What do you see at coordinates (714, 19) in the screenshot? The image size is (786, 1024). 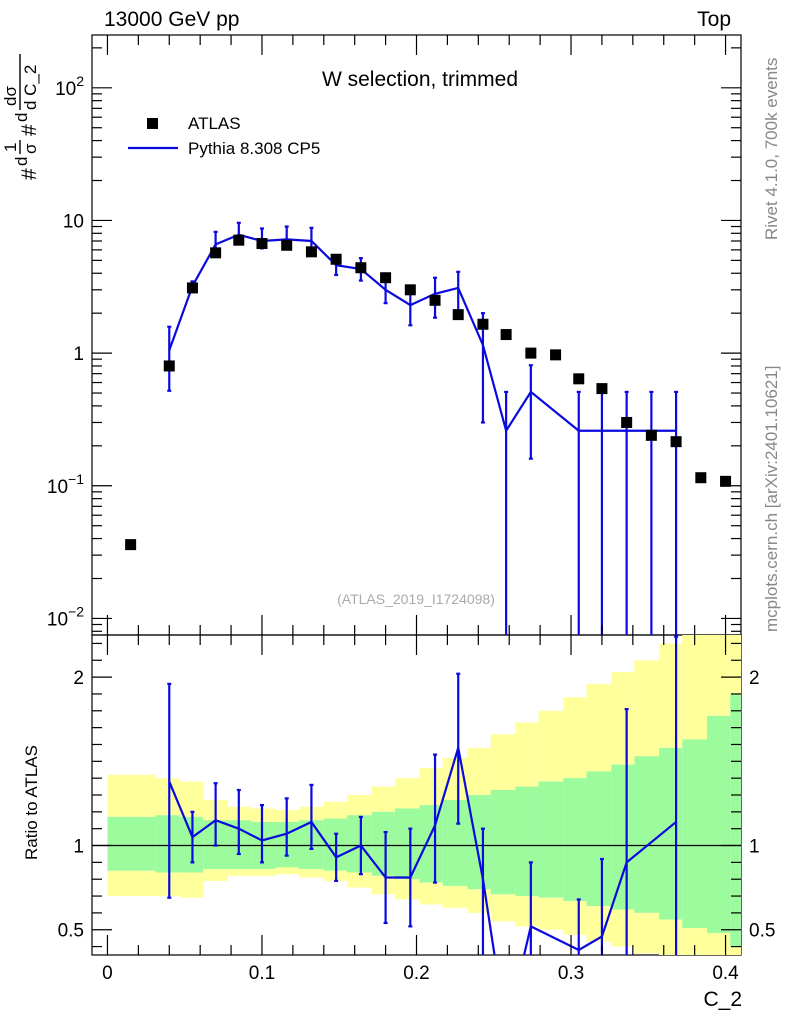 I see `header-analysis-label: Top` at bounding box center [714, 19].